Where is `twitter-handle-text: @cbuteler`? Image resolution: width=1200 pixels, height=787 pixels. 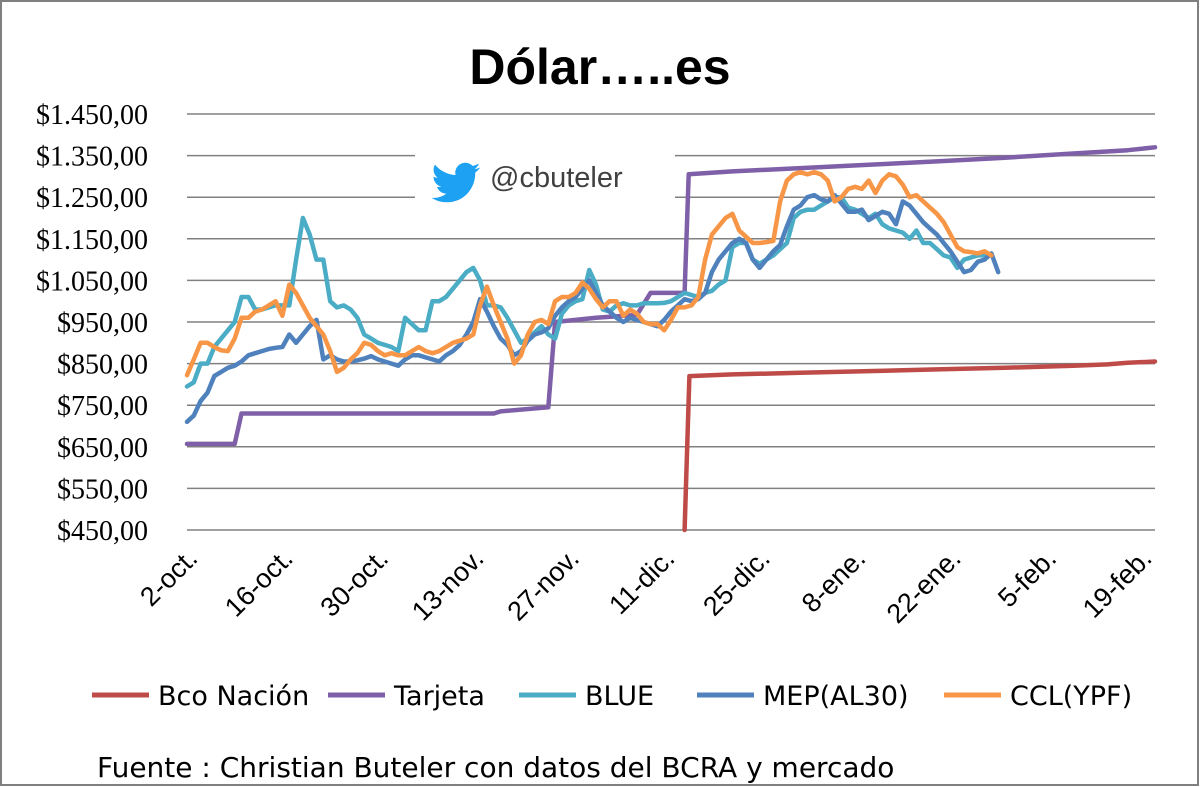 twitter-handle-text: @cbuteler is located at coordinates (556, 178).